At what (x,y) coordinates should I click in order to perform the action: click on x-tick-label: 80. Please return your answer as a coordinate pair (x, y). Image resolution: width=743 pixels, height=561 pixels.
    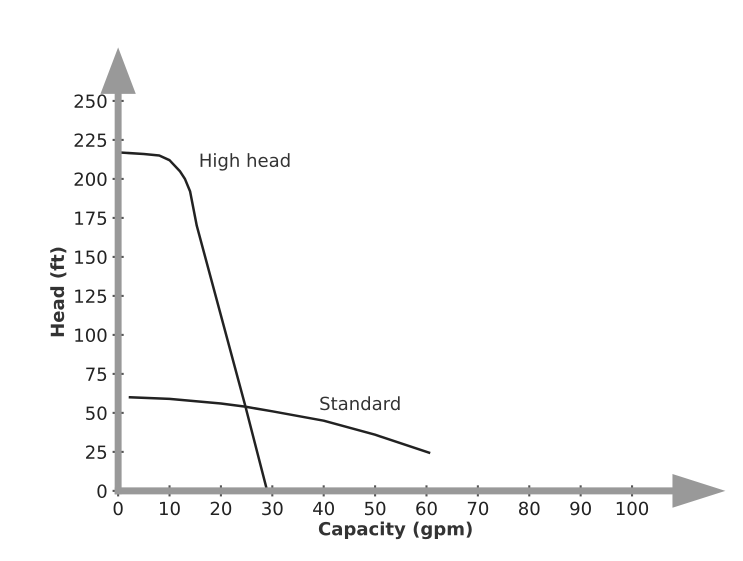
    Looking at the image, I should click on (529, 509).